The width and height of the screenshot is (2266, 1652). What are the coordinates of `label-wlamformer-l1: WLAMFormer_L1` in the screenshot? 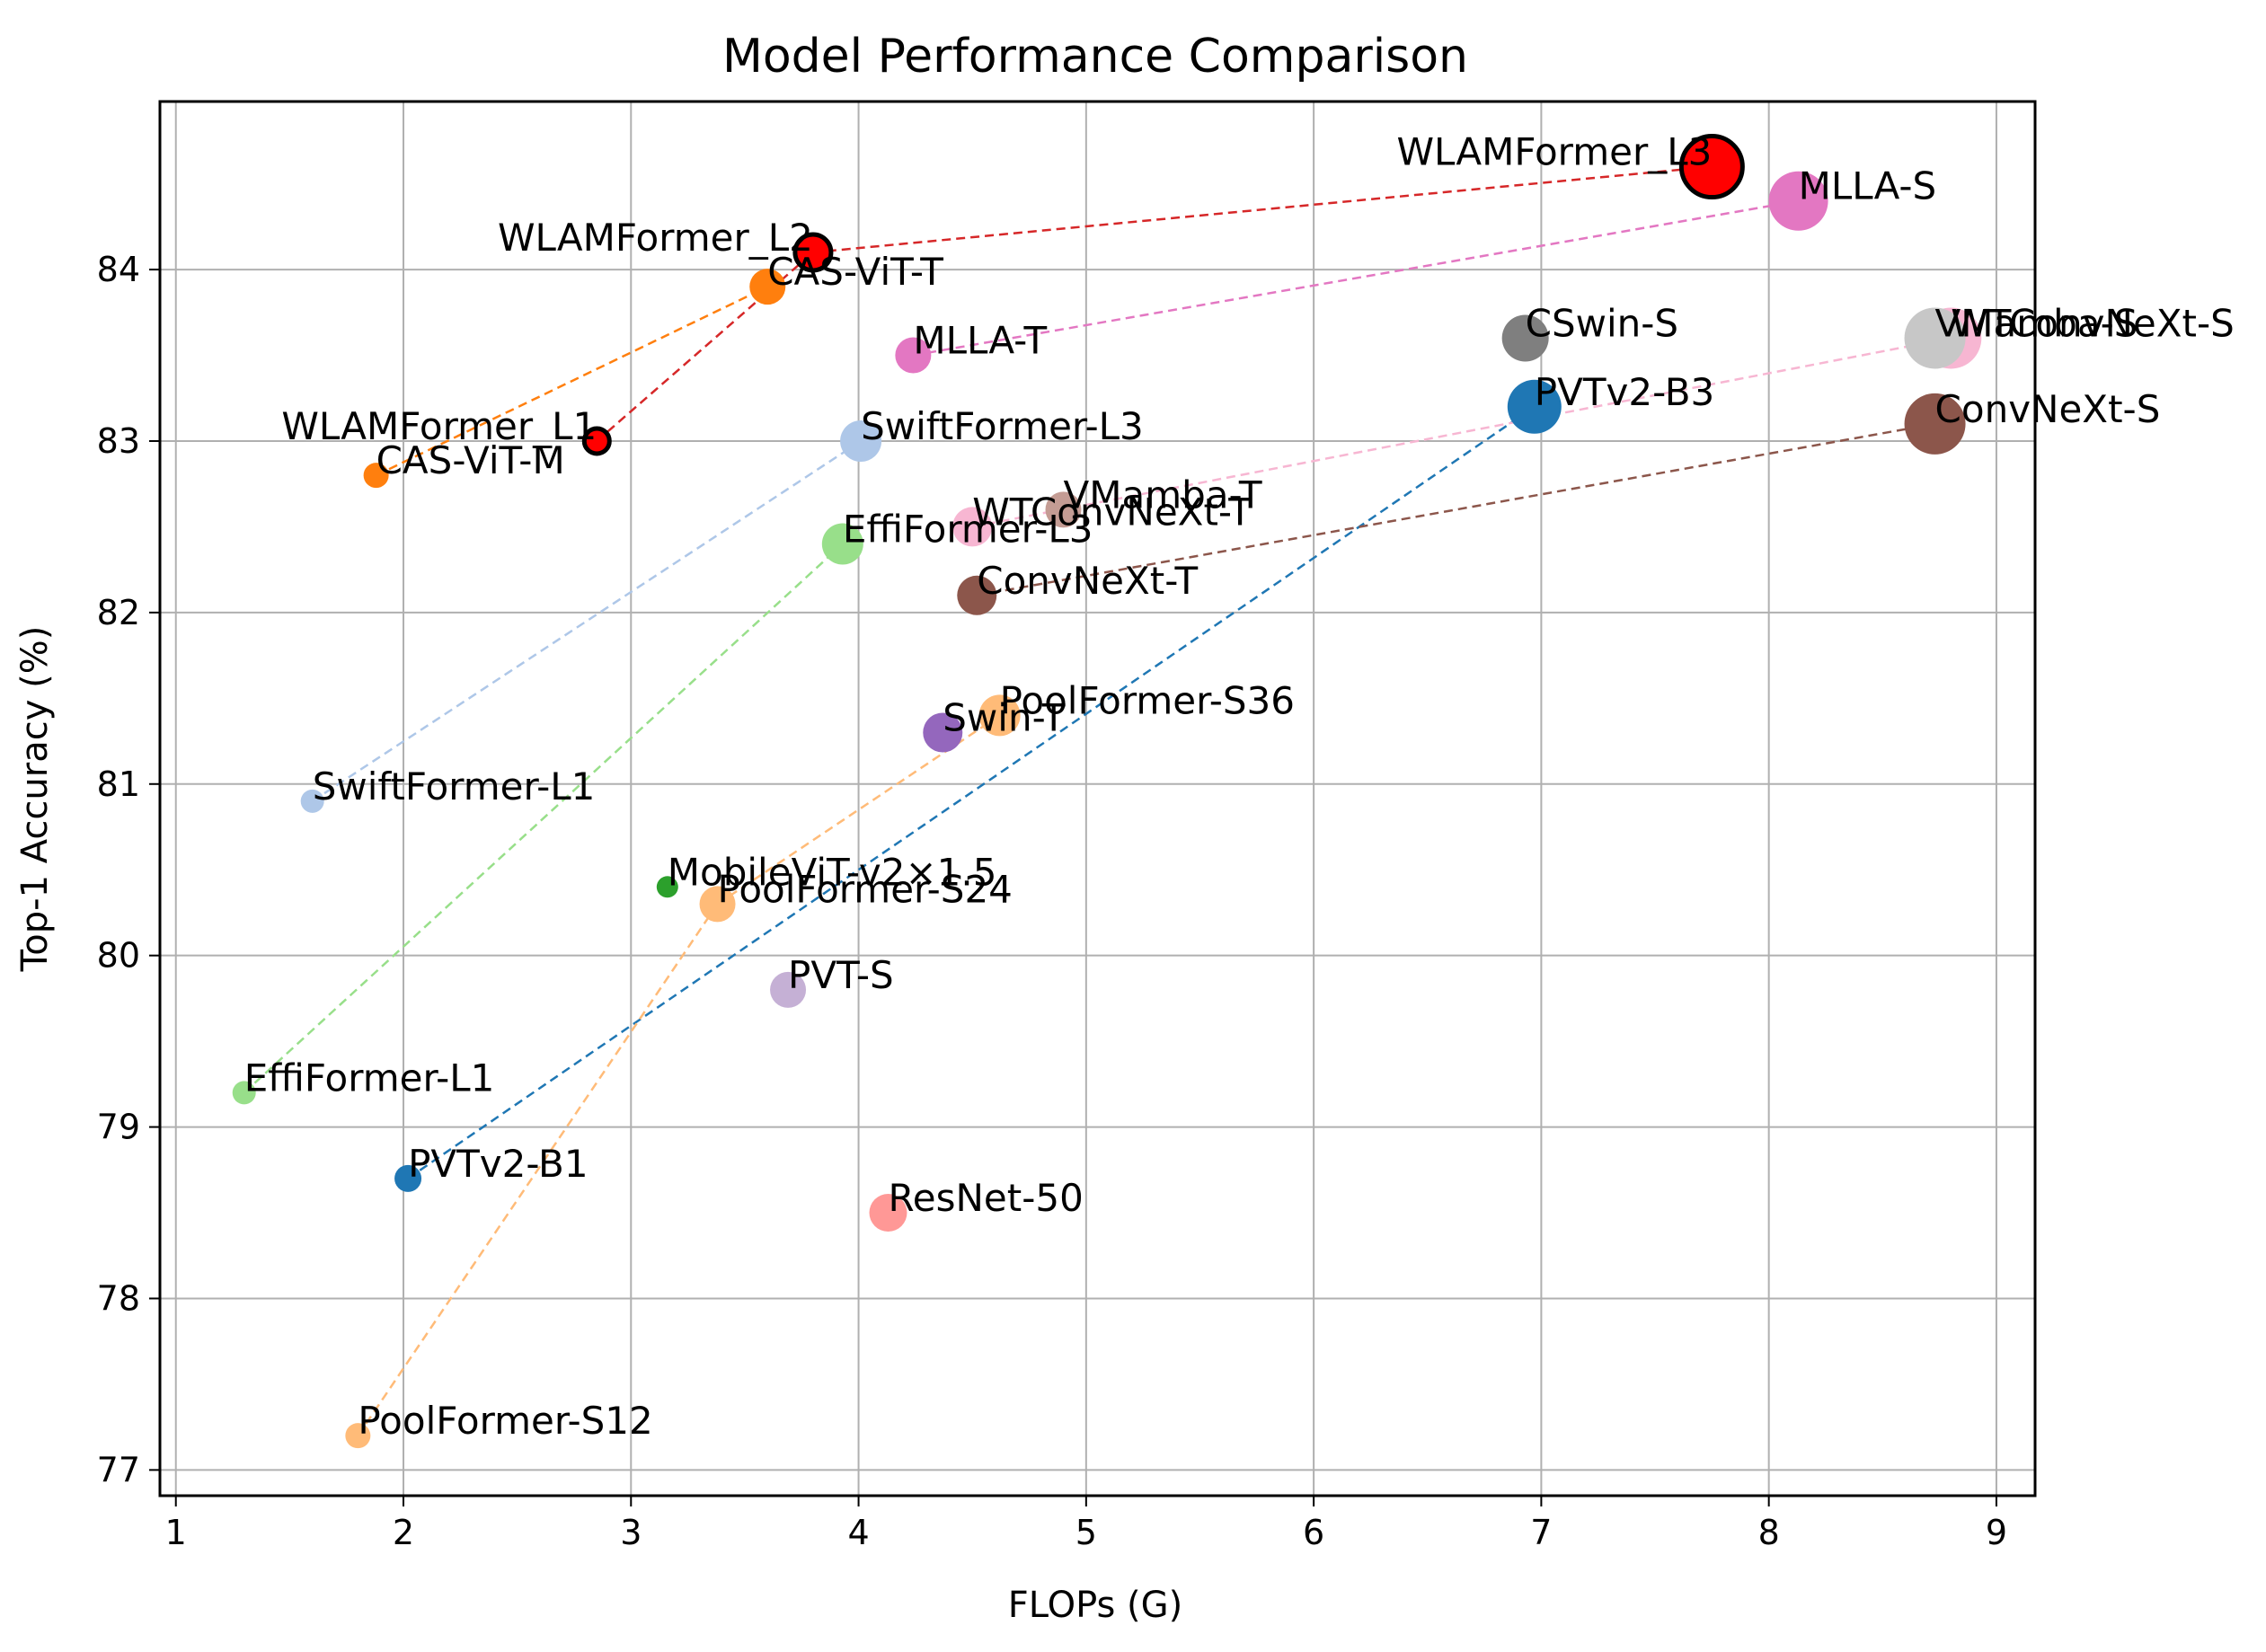 It's located at (439, 426).